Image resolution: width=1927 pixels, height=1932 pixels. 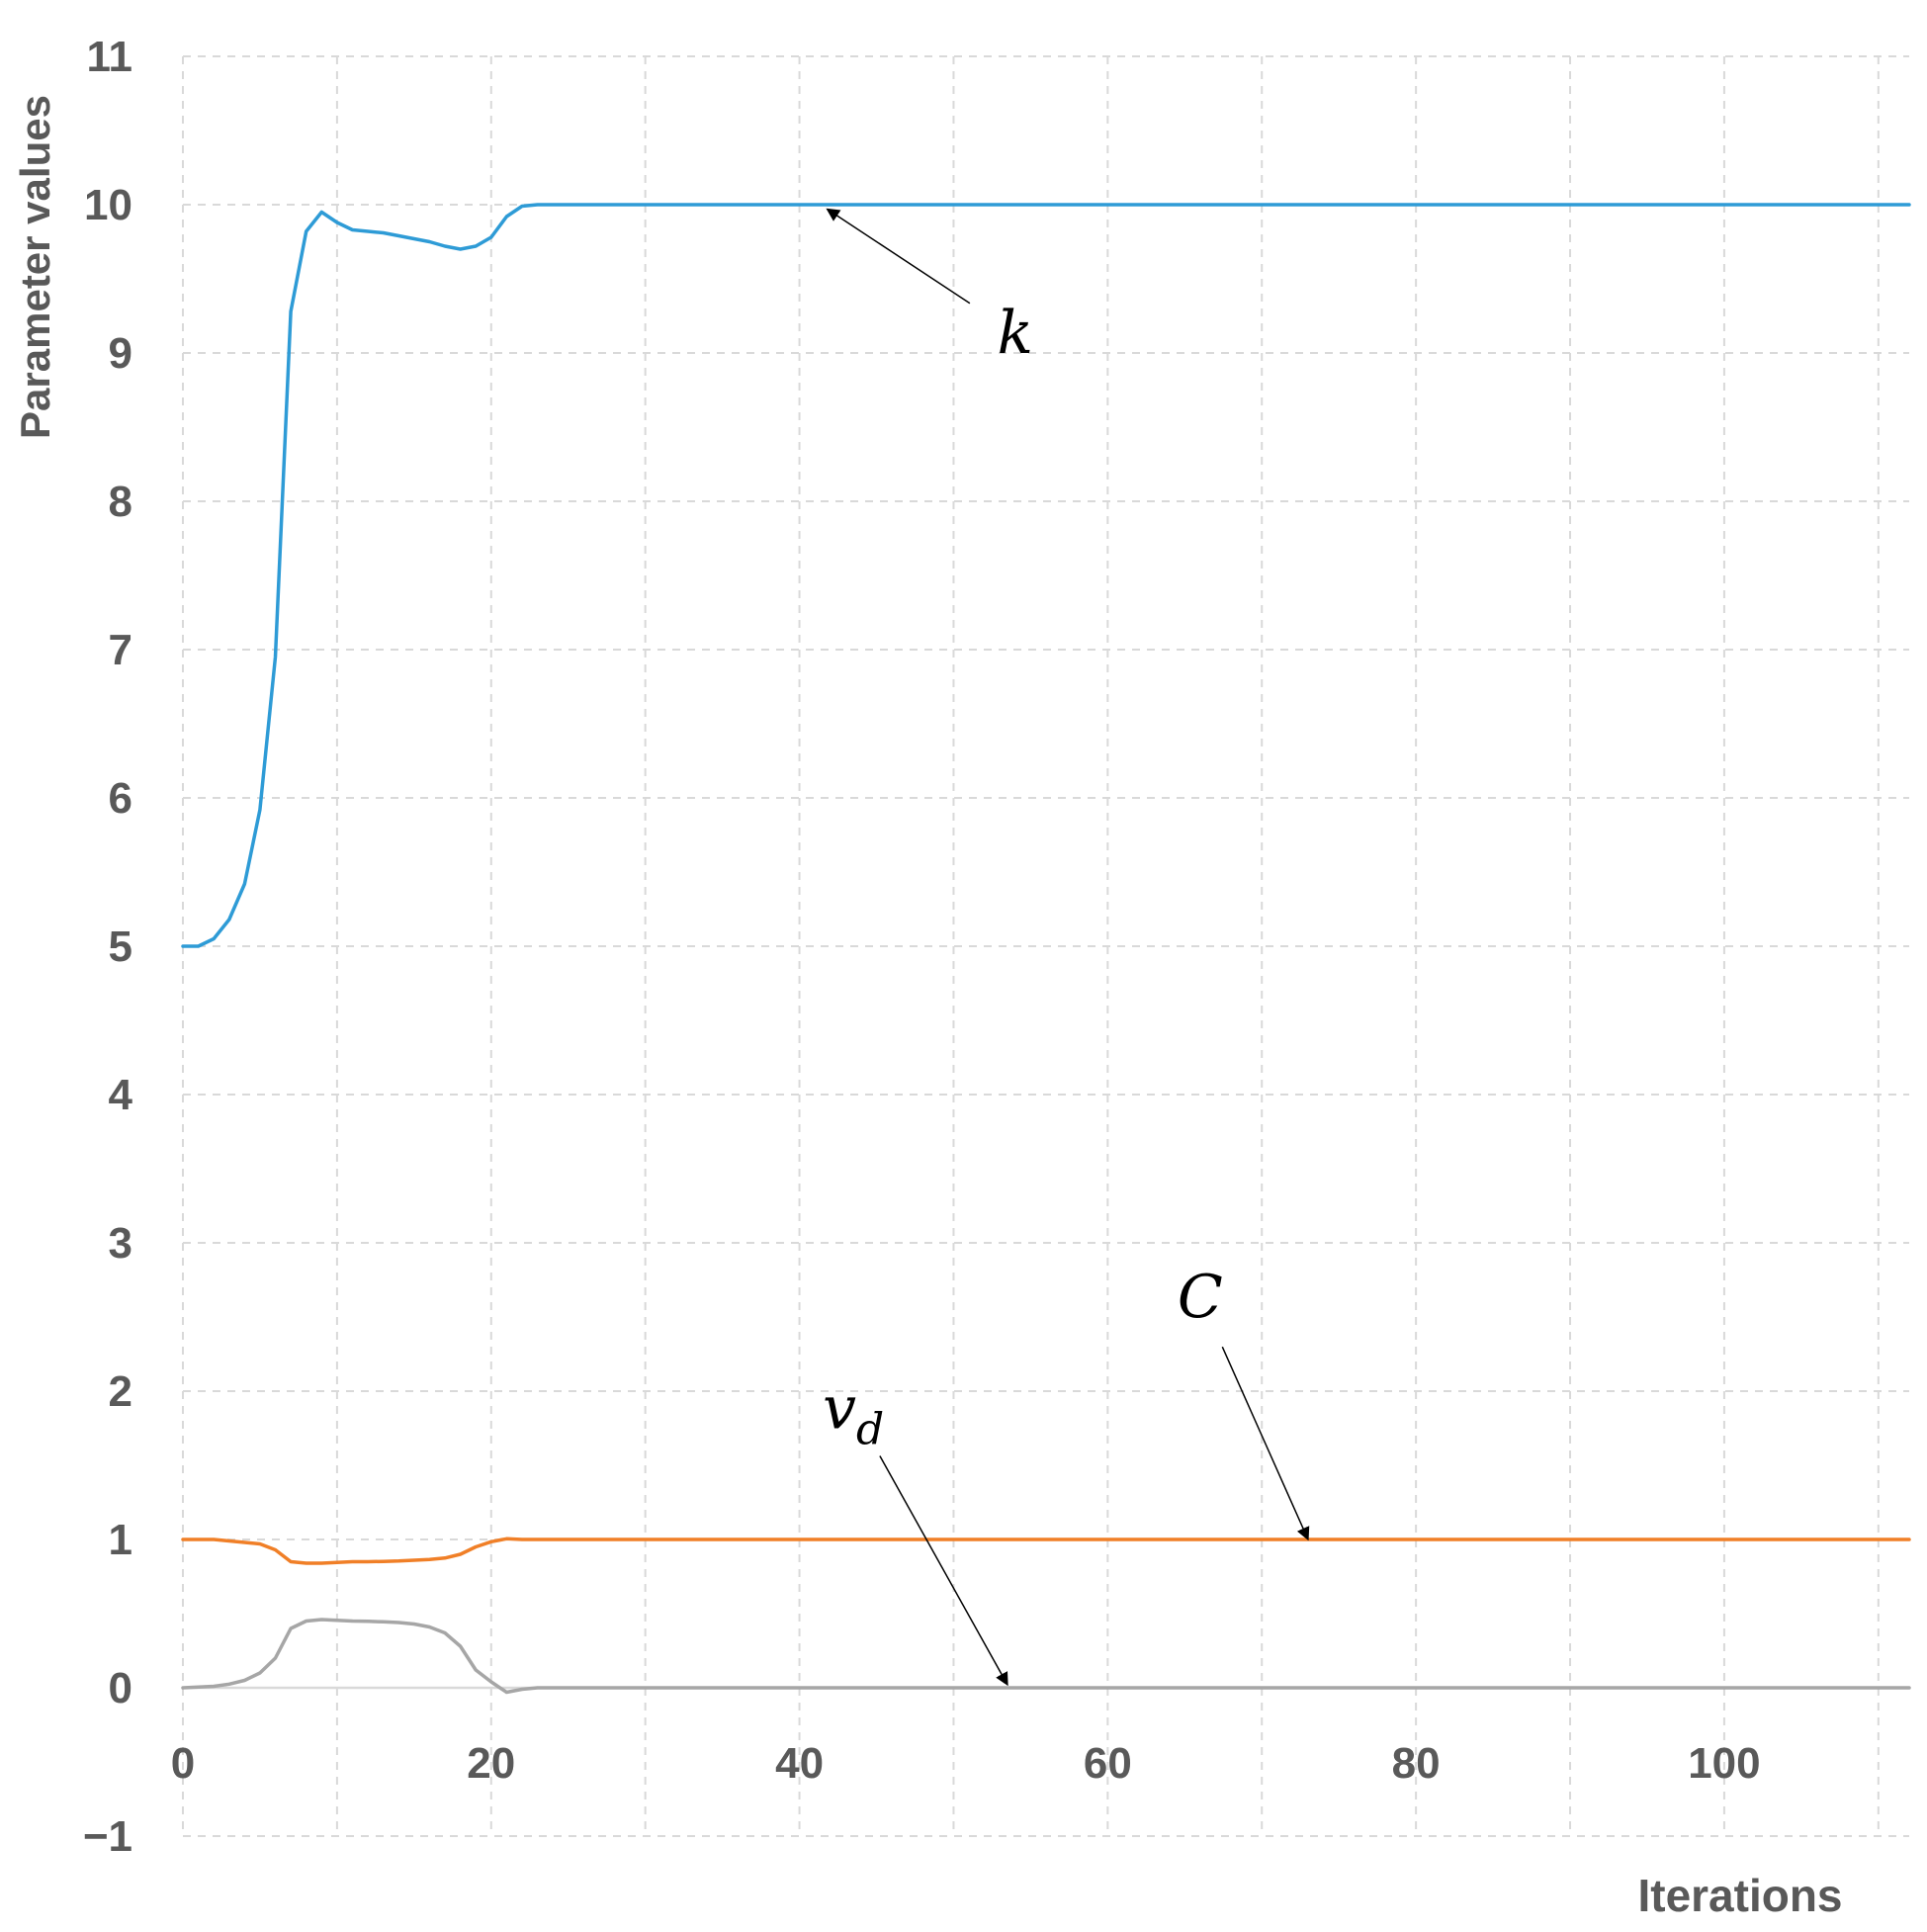 I want to click on y-tick-label: 11, so click(x=109, y=57).